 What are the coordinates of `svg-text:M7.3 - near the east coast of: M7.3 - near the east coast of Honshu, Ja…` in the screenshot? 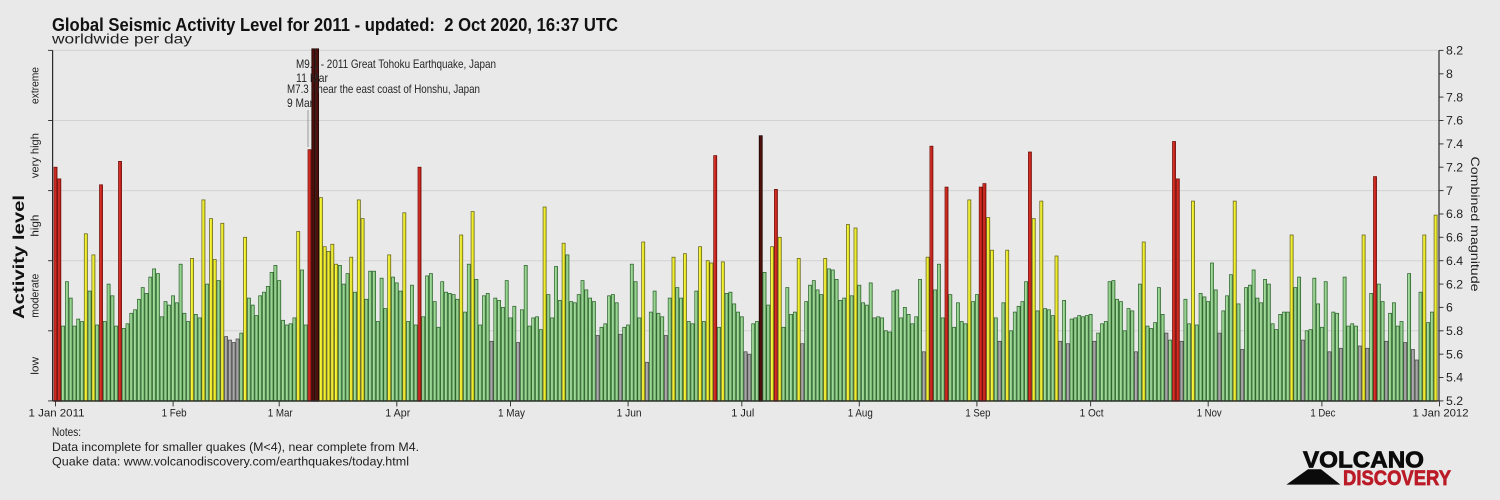 It's located at (383, 89).